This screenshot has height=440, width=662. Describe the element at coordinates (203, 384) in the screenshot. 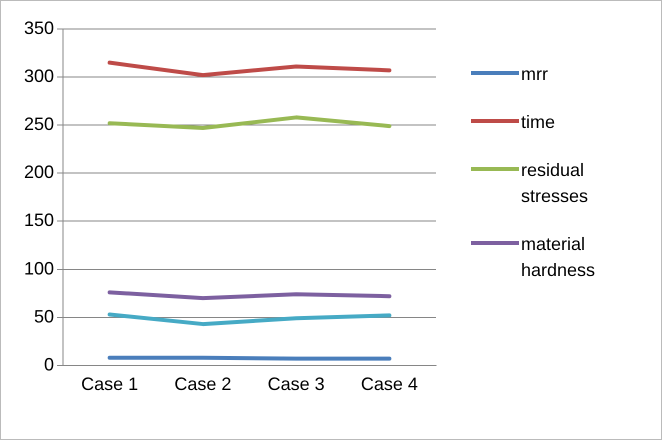

I see `x-tick-label: Case 2` at that location.